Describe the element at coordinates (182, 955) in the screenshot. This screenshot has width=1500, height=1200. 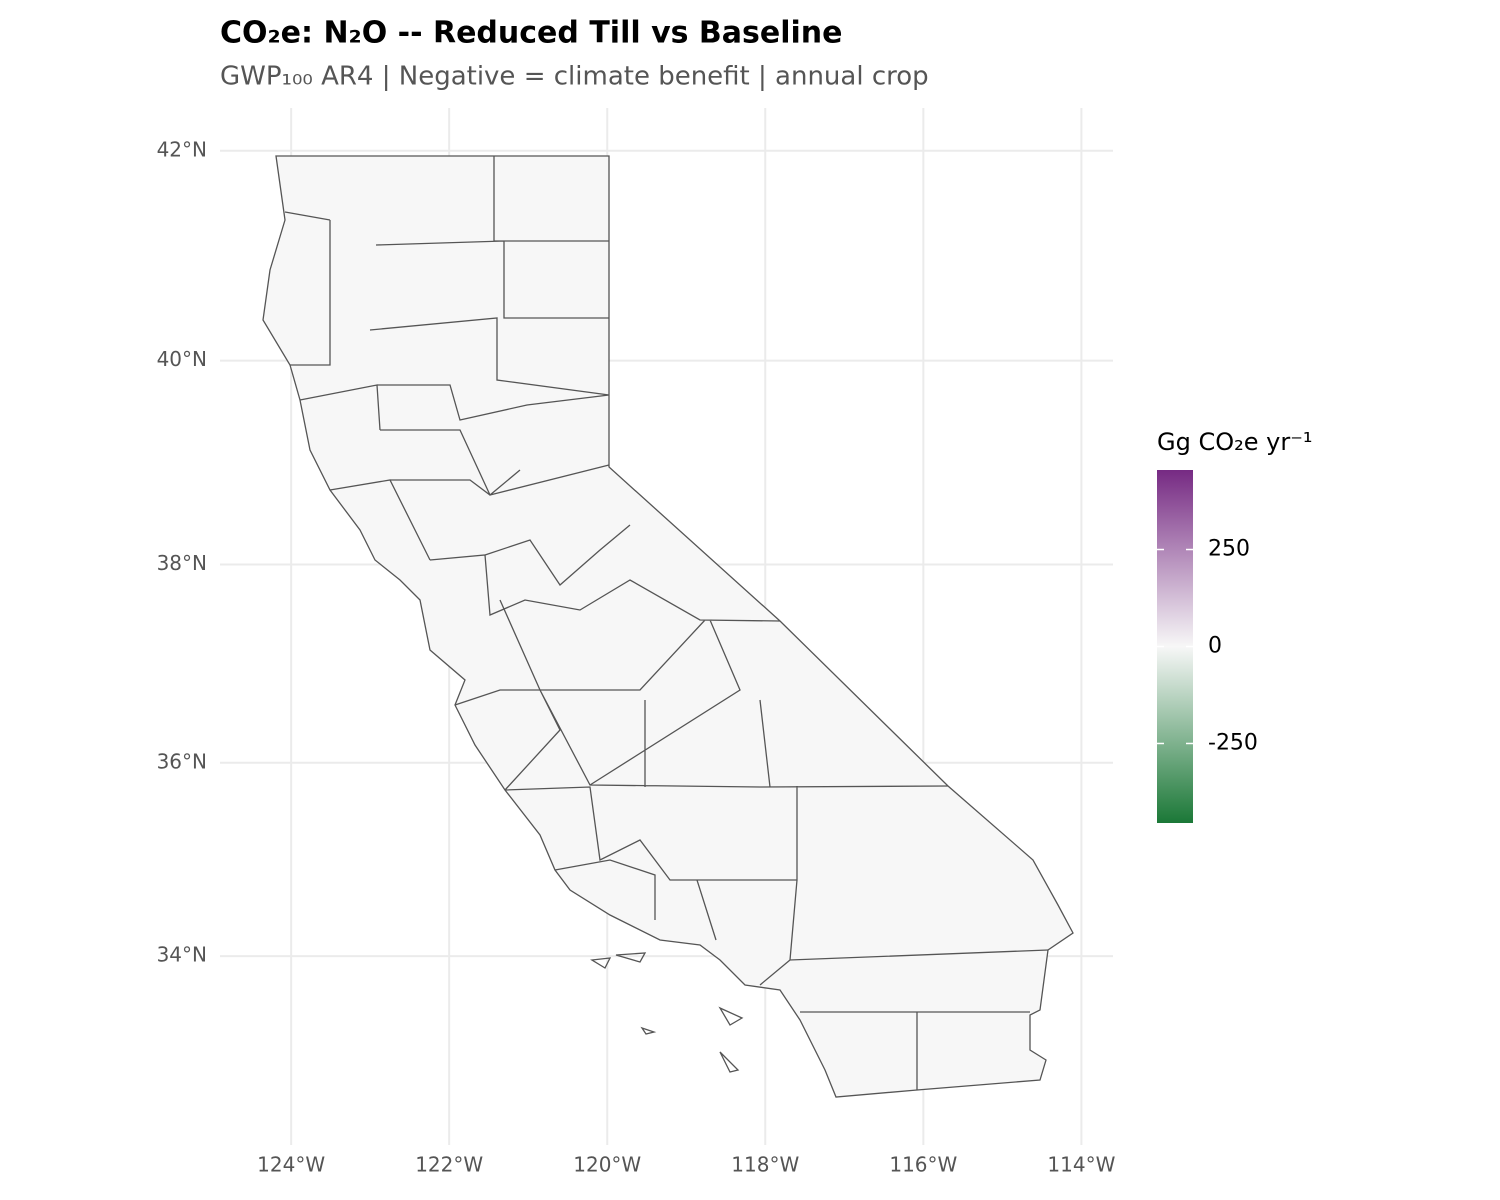
I see `y-tick-label: 34°N` at that location.